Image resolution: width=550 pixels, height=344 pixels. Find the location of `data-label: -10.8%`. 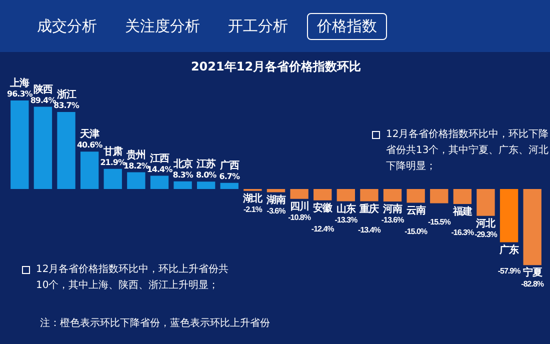

data-label: -10.8% is located at coordinates (299, 217).